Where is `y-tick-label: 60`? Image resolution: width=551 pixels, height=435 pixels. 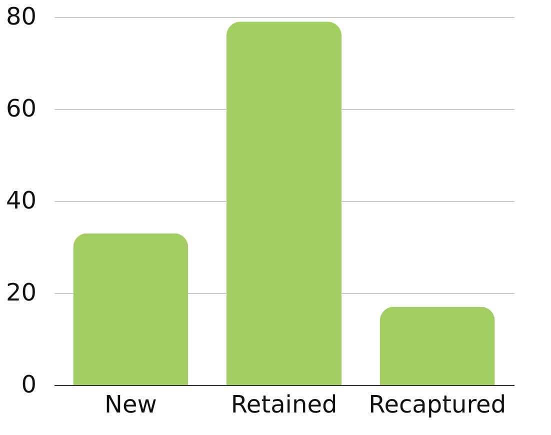
y-tick-label: 60 is located at coordinates (21, 108).